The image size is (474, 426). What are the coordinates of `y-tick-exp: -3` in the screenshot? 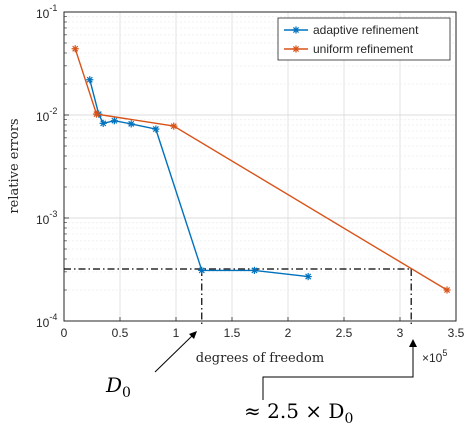 It's located at (53, 214).